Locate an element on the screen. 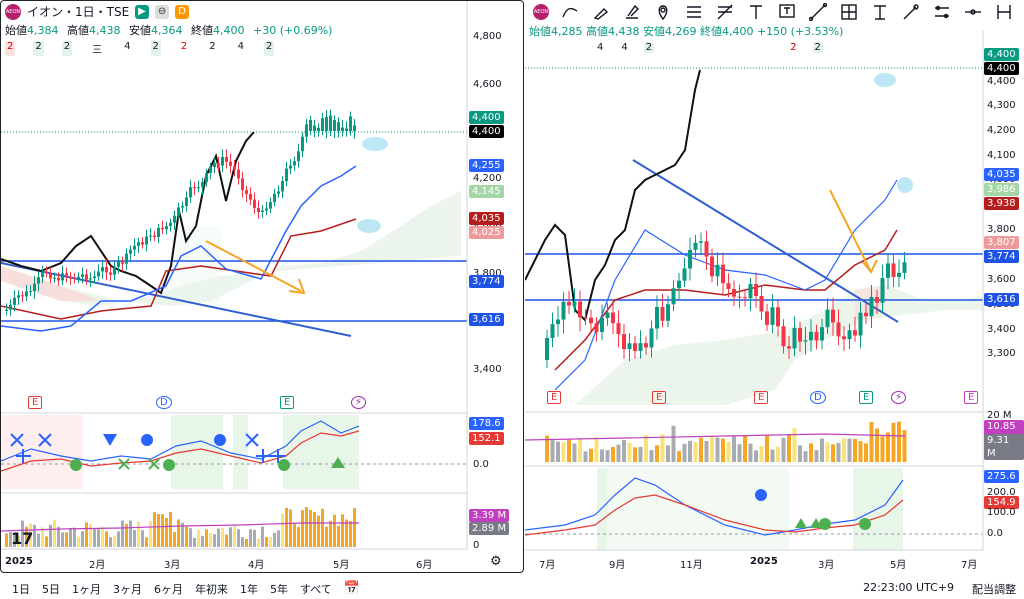 The width and height of the screenshot is (1024, 599). brush-tool-icon is located at coordinates (601, 12).